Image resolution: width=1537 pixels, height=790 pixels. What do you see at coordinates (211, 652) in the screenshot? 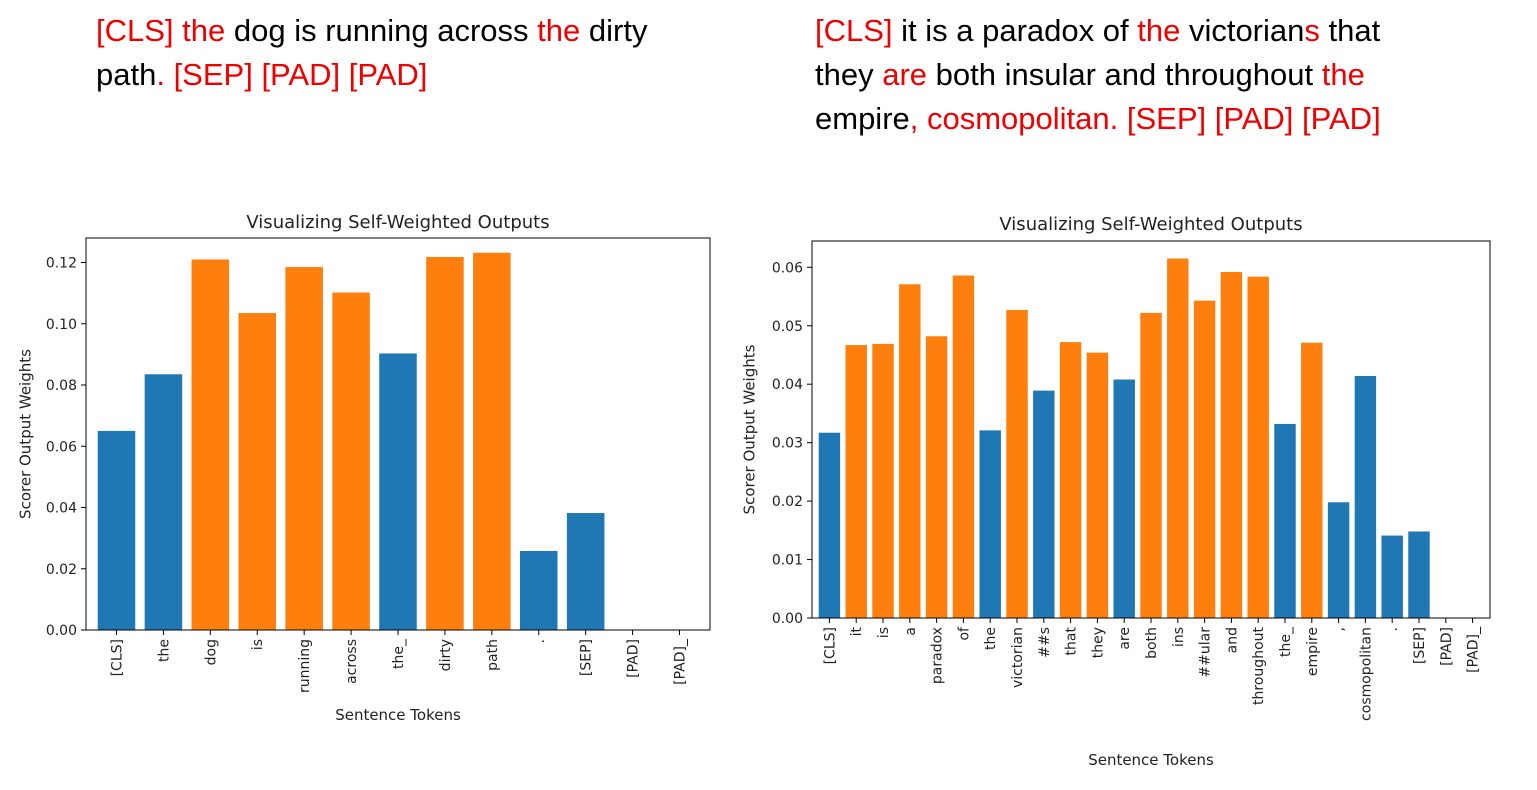
I see `x-tick-label: dog` at bounding box center [211, 652].